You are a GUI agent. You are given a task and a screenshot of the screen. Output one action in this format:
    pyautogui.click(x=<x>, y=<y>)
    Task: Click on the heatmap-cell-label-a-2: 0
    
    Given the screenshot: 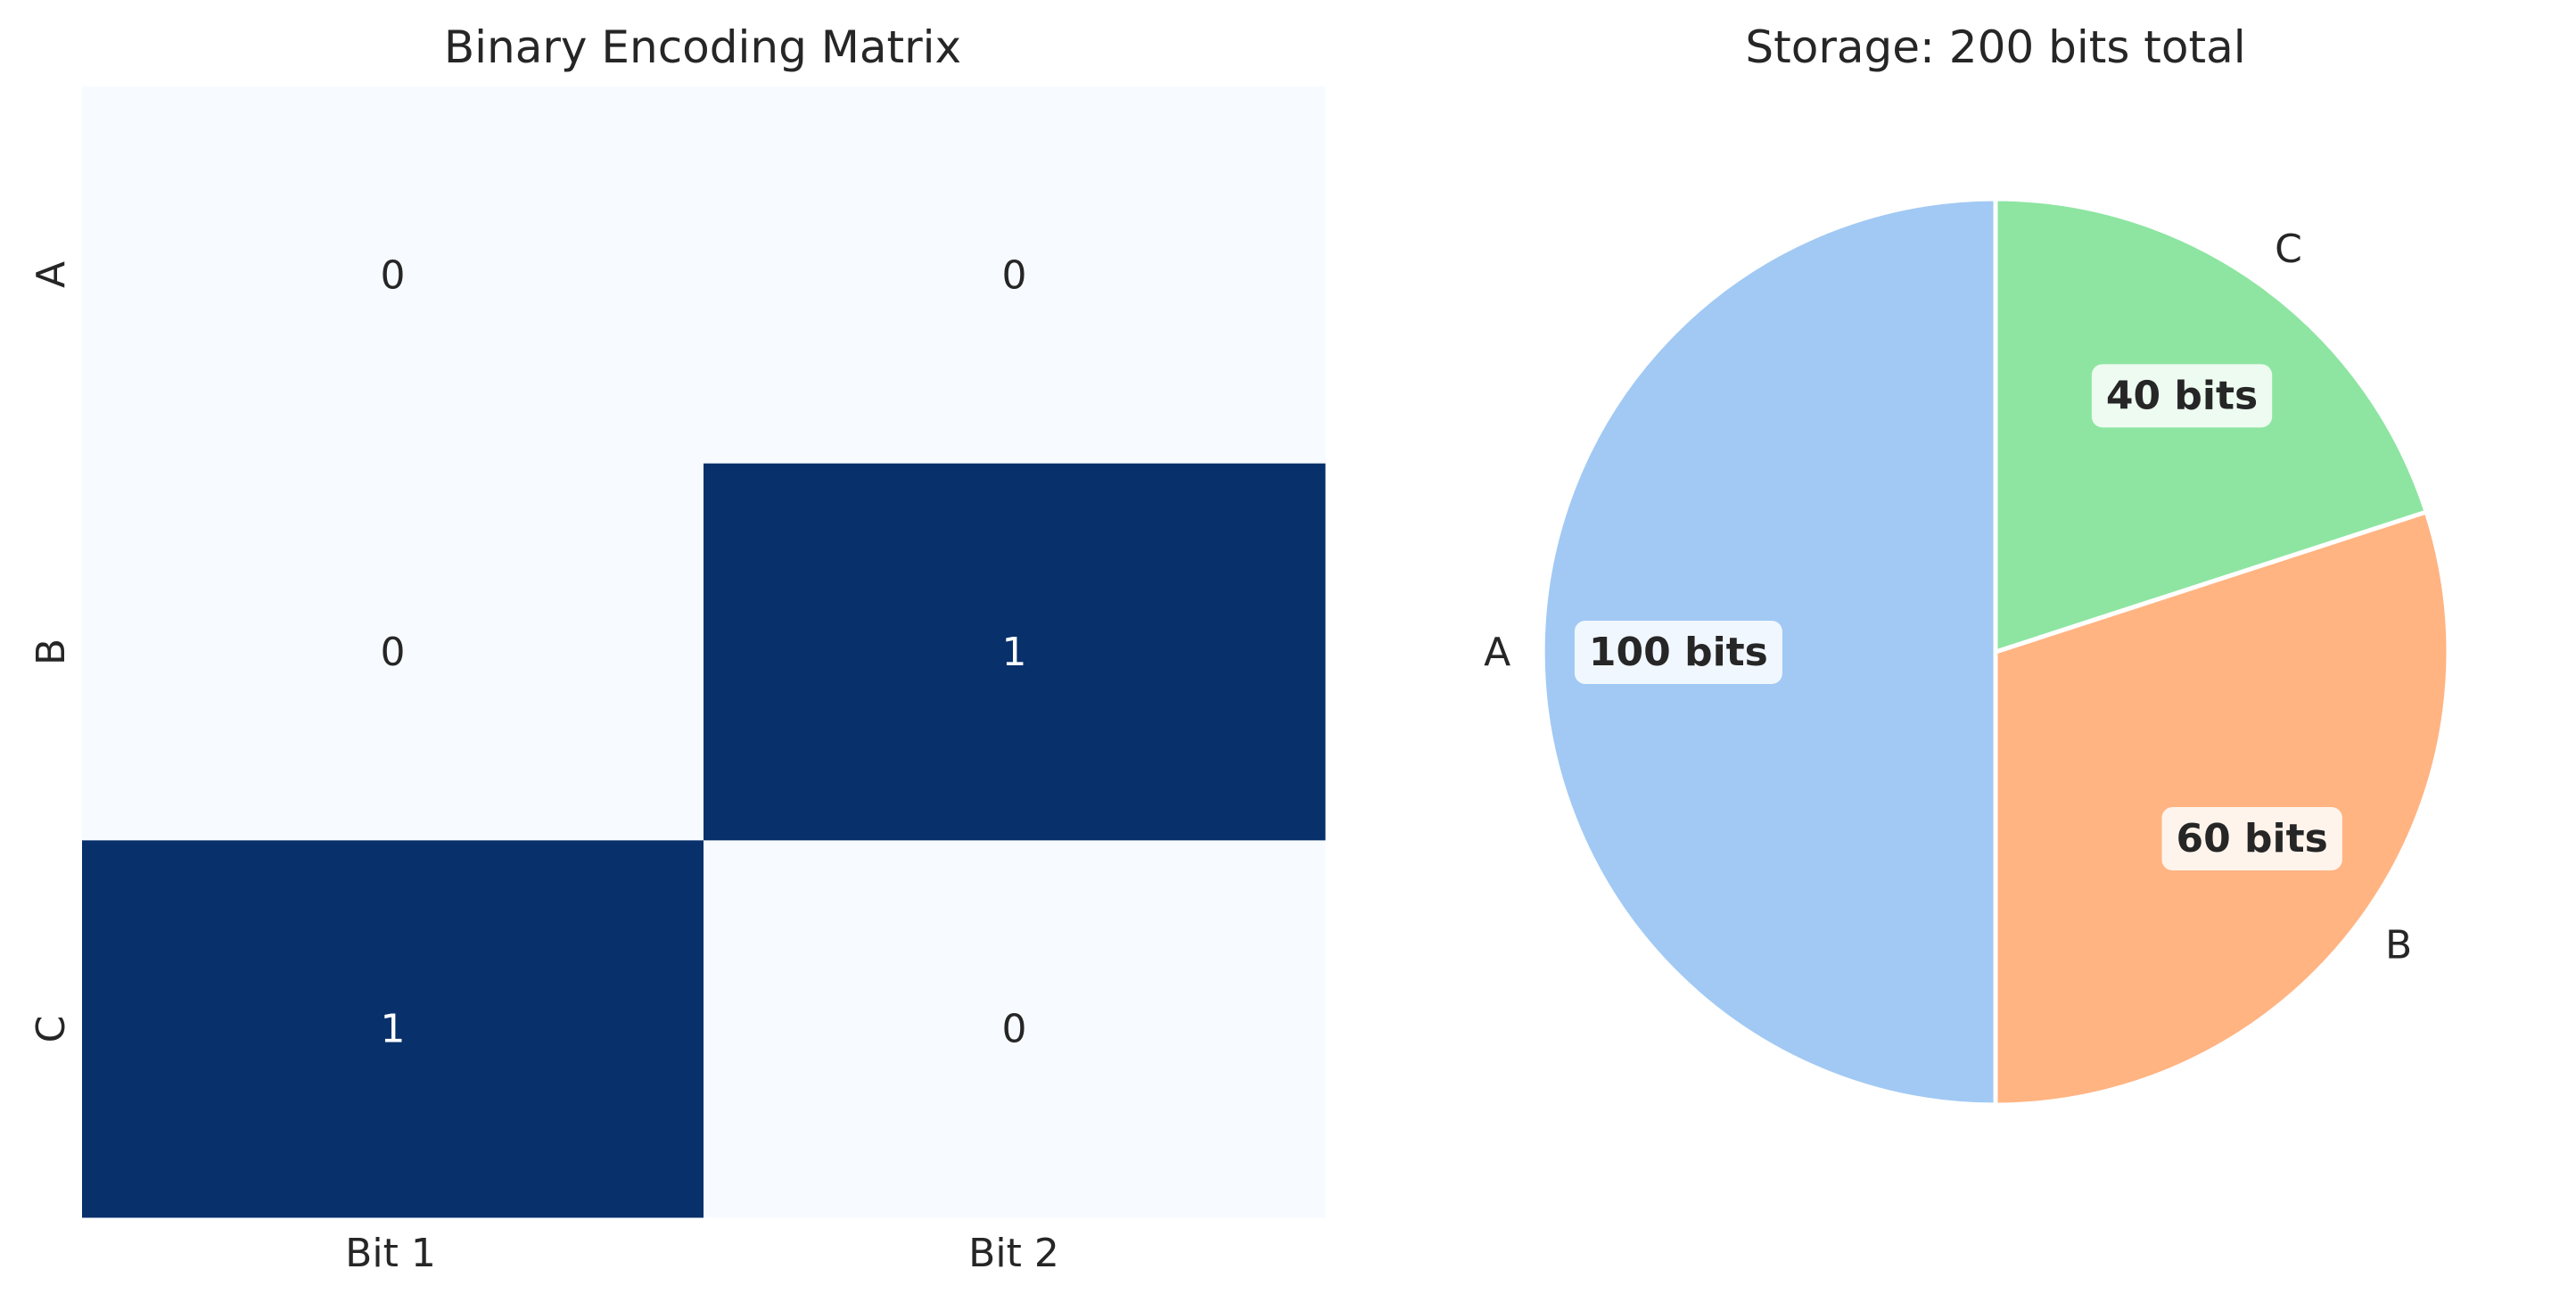 What is the action you would take?
    pyautogui.click(x=1014, y=275)
    